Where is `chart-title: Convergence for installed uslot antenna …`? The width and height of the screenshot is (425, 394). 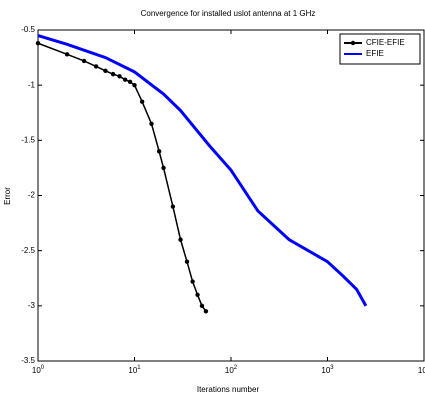 chart-title: Convergence for installed uslot antenna … is located at coordinates (228, 13).